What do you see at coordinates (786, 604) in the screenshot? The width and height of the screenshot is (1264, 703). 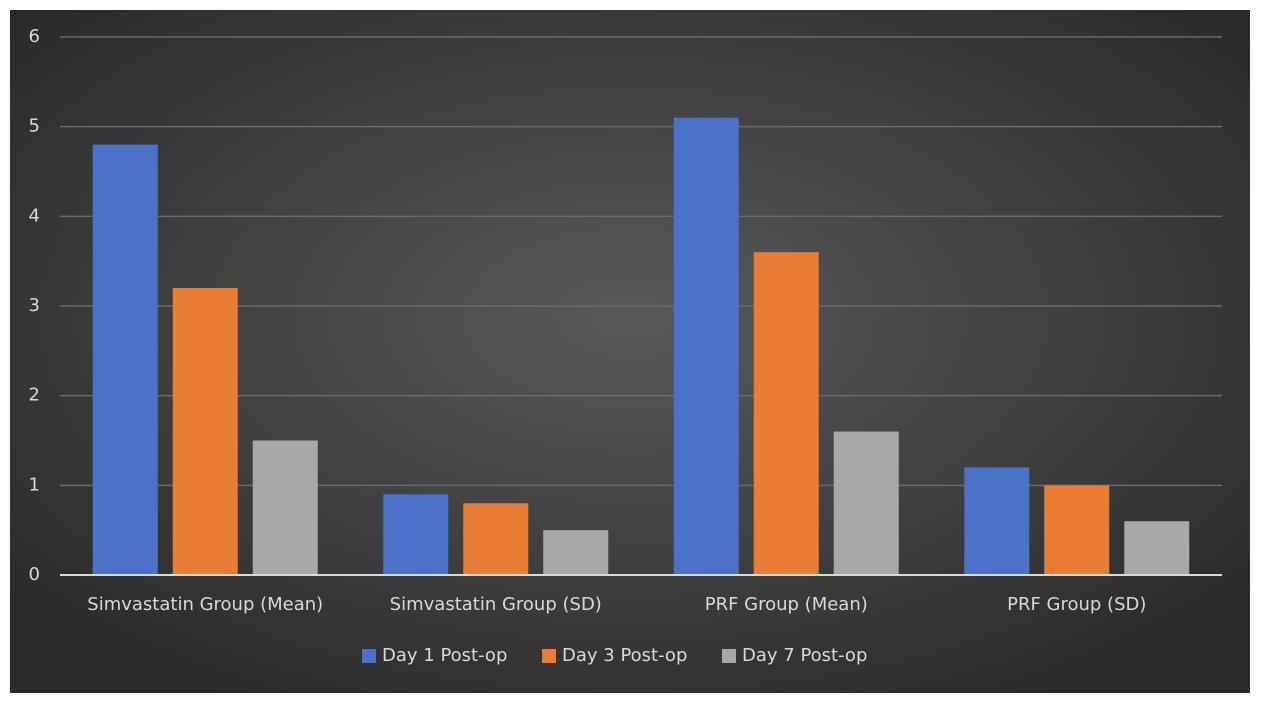 I see `x-tick-label: PRF Group (Mean)` at bounding box center [786, 604].